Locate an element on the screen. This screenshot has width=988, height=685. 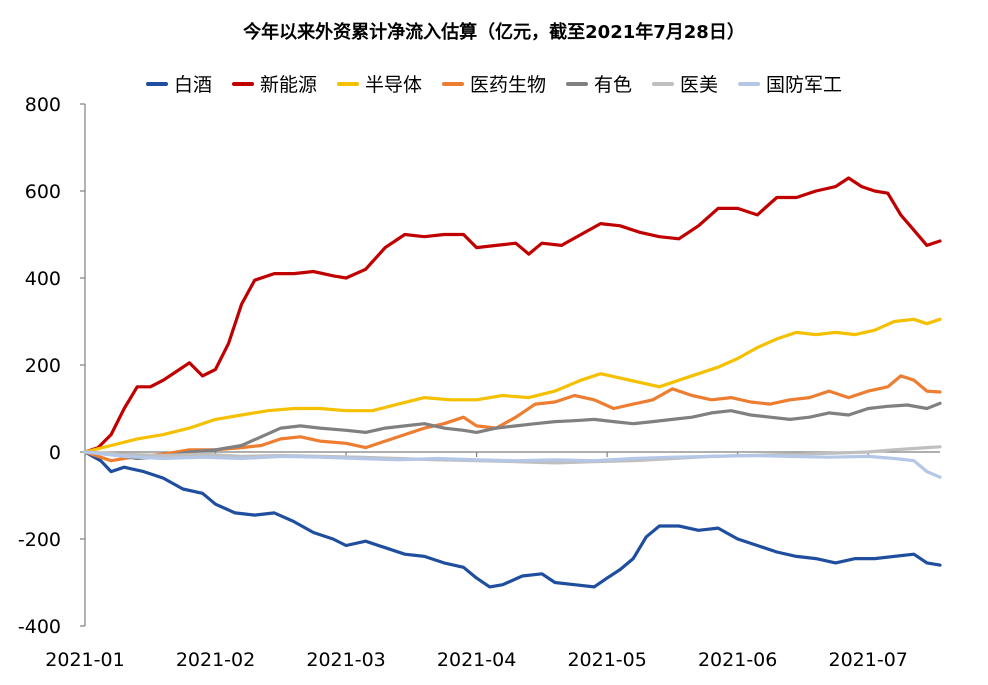
legend-item: 有色 is located at coordinates (599, 83).